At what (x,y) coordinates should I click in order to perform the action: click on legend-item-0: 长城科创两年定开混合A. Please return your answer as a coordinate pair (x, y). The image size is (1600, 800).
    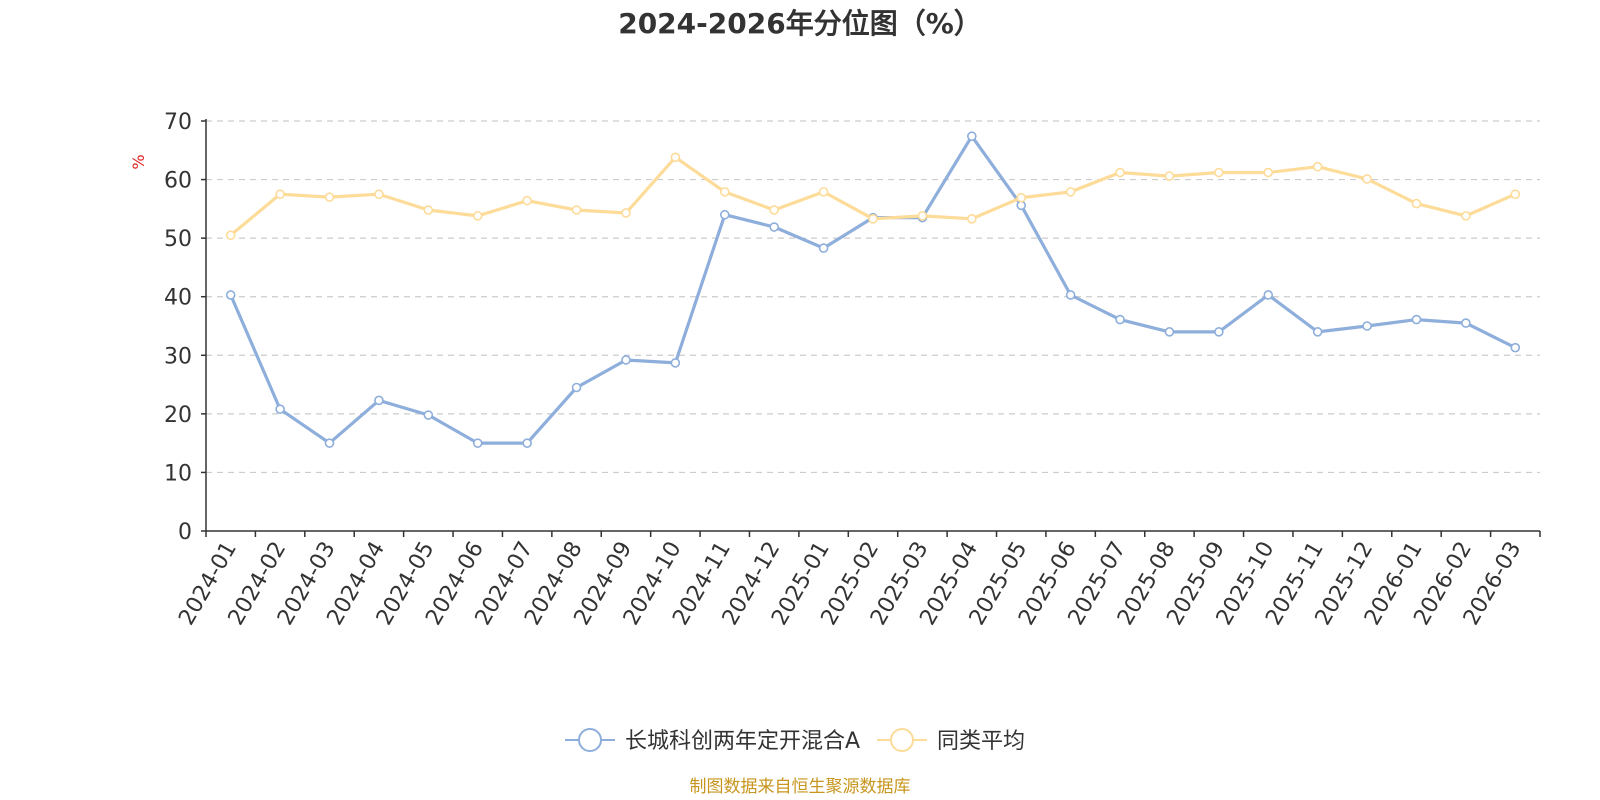
    Looking at the image, I should click on (712, 741).